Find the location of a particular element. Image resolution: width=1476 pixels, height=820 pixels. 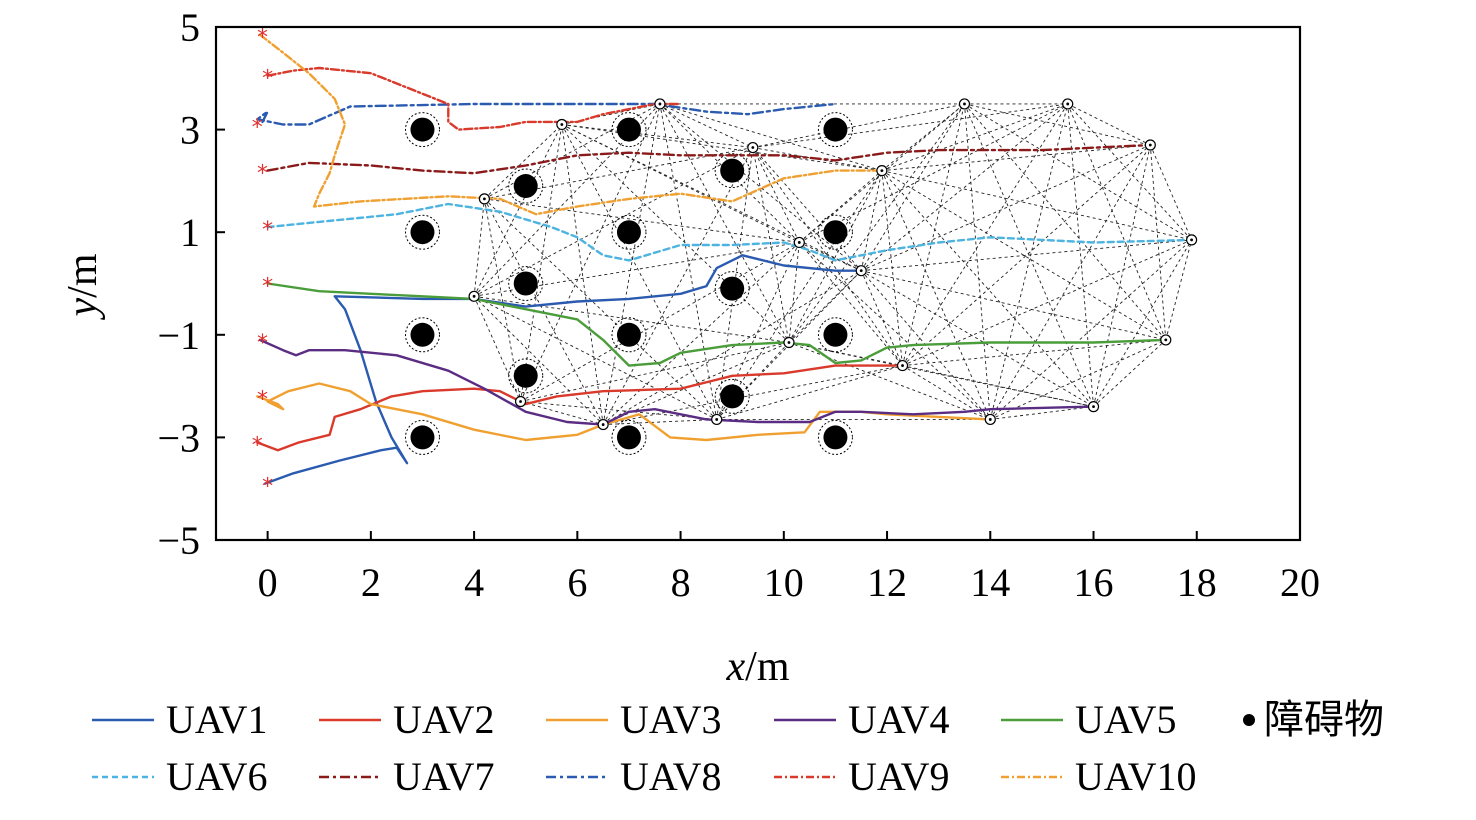

x-tick-label: 4 is located at coordinates (474, 582).